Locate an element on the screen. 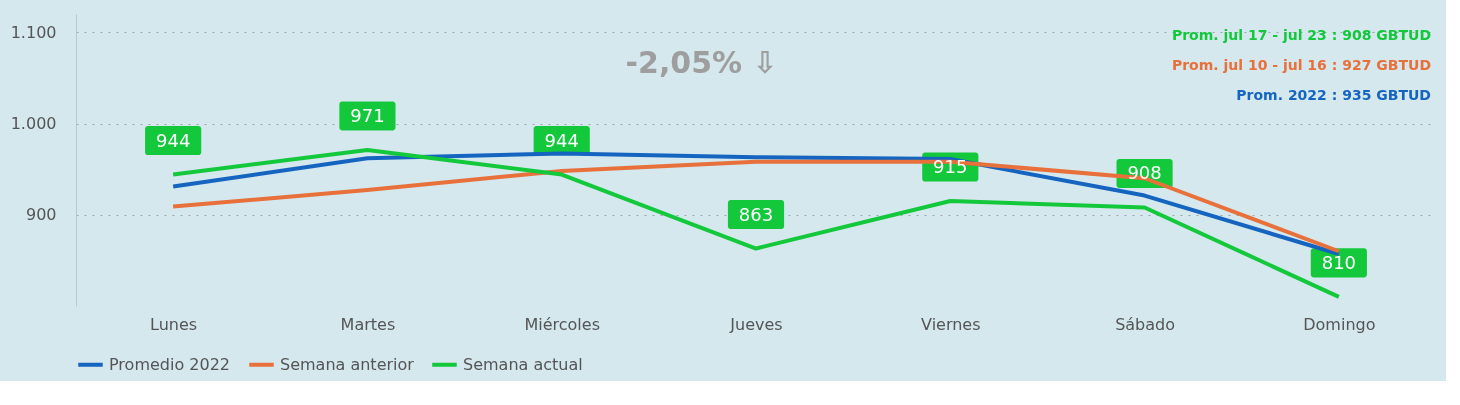 The width and height of the screenshot is (1460, 405). legend-label: Promedio 2022 is located at coordinates (170, 364).